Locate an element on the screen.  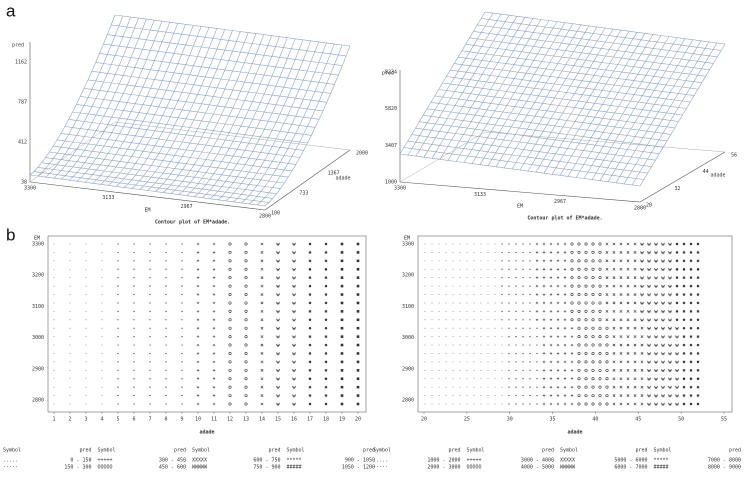
legend-entry: 750 - 900 is located at coordinates (266, 468).